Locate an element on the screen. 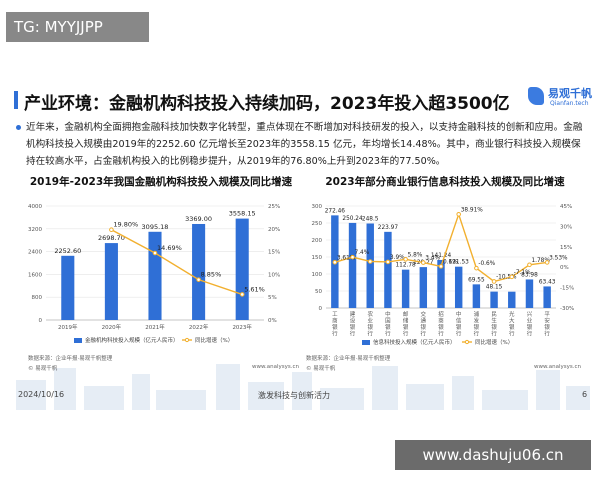  chart-2-brand: © 易观千帆 is located at coordinates (321, 369).